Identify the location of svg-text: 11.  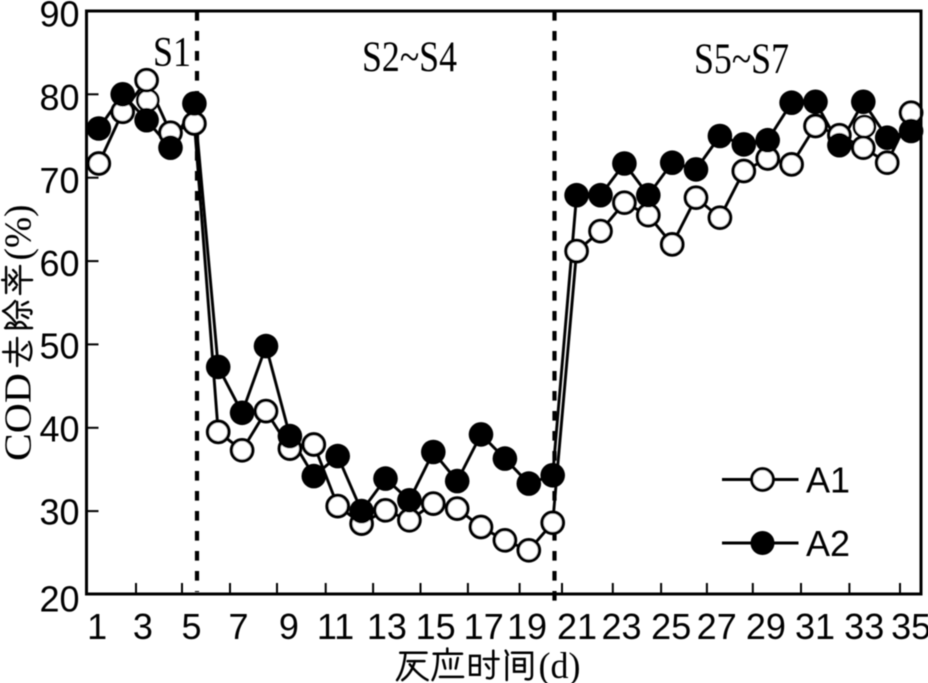
(335, 626).